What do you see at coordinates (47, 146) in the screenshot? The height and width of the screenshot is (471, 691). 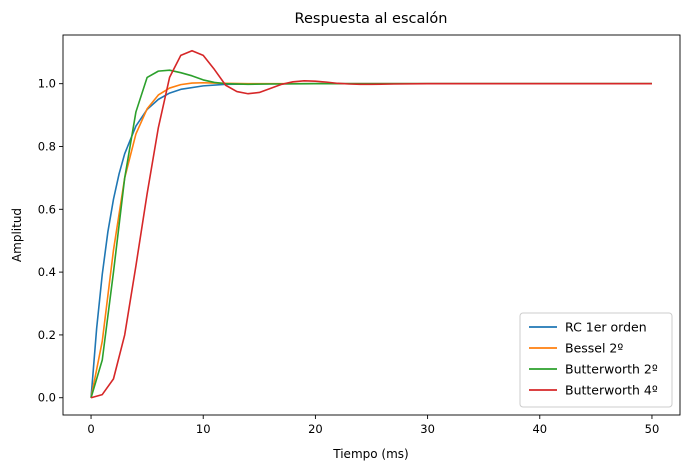 I see `y-tick-label: 0.8` at bounding box center [47, 146].